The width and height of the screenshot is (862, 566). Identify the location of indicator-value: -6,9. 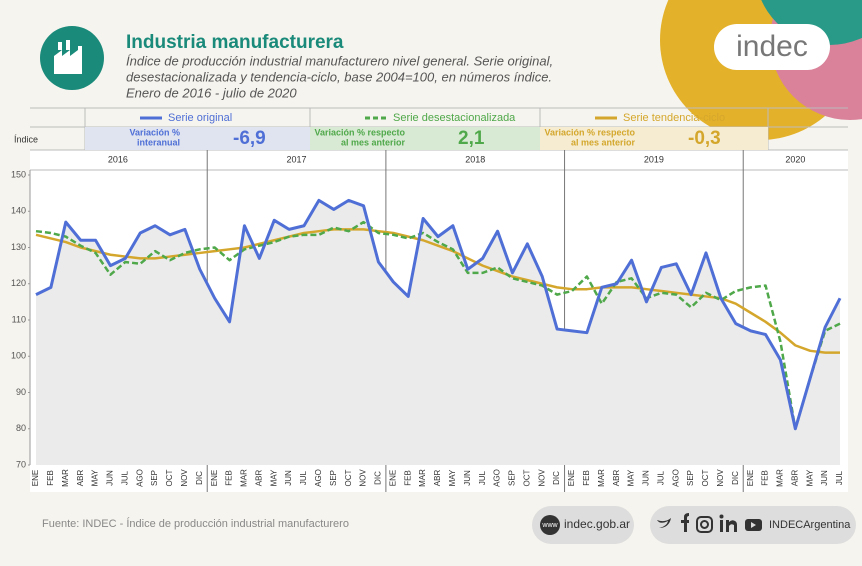
(249, 138).